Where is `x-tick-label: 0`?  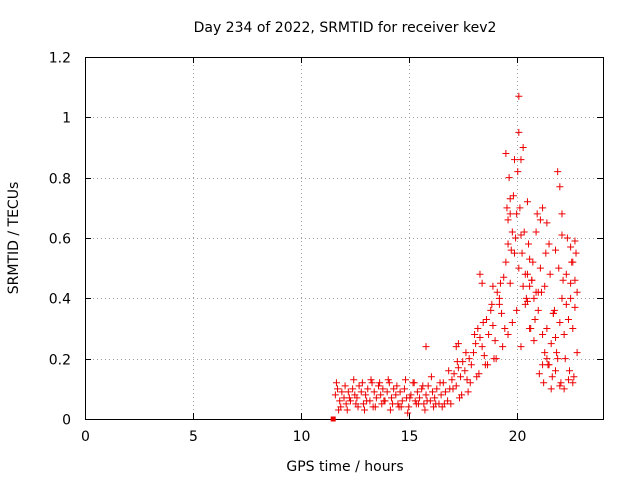 x-tick-label: 0 is located at coordinates (85, 437).